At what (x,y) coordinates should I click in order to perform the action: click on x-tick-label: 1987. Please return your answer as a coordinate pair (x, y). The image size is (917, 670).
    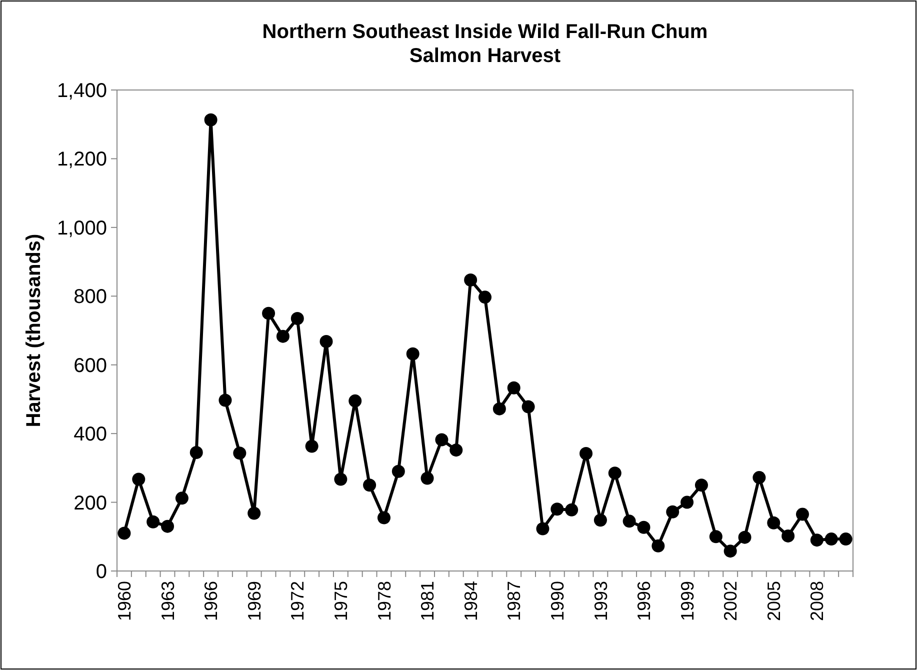
    Looking at the image, I should click on (514, 601).